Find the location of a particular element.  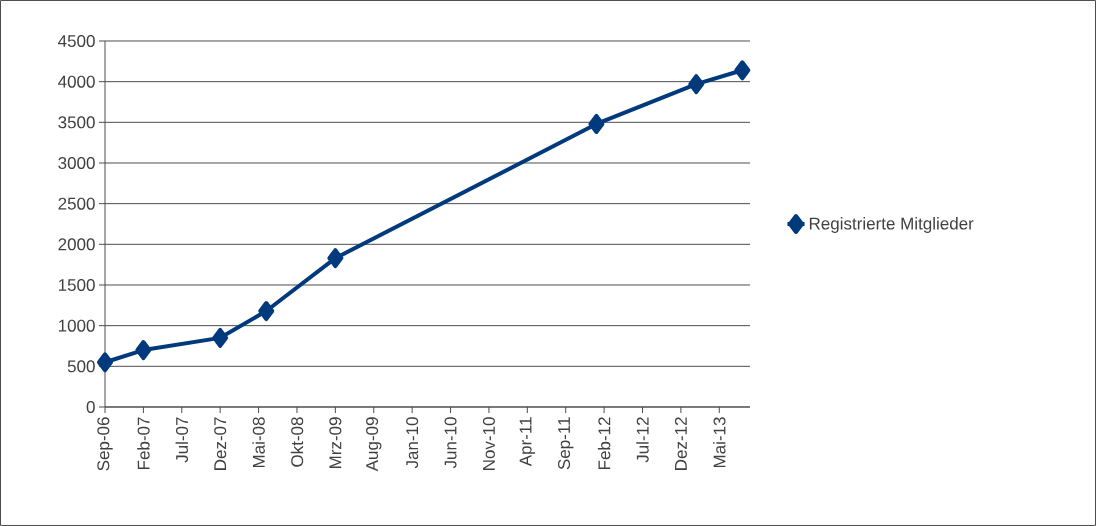

legend-label: Registrierte Mitglieder is located at coordinates (891, 225).